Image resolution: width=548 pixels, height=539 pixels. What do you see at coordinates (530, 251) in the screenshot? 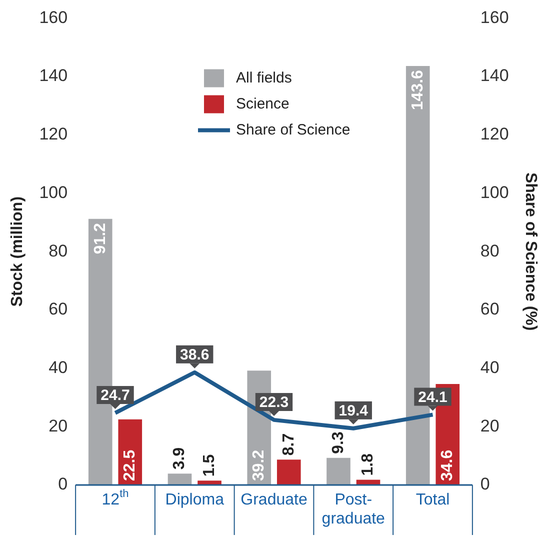
I see `y2-axis-title: Share of Science (%)` at bounding box center [530, 251].